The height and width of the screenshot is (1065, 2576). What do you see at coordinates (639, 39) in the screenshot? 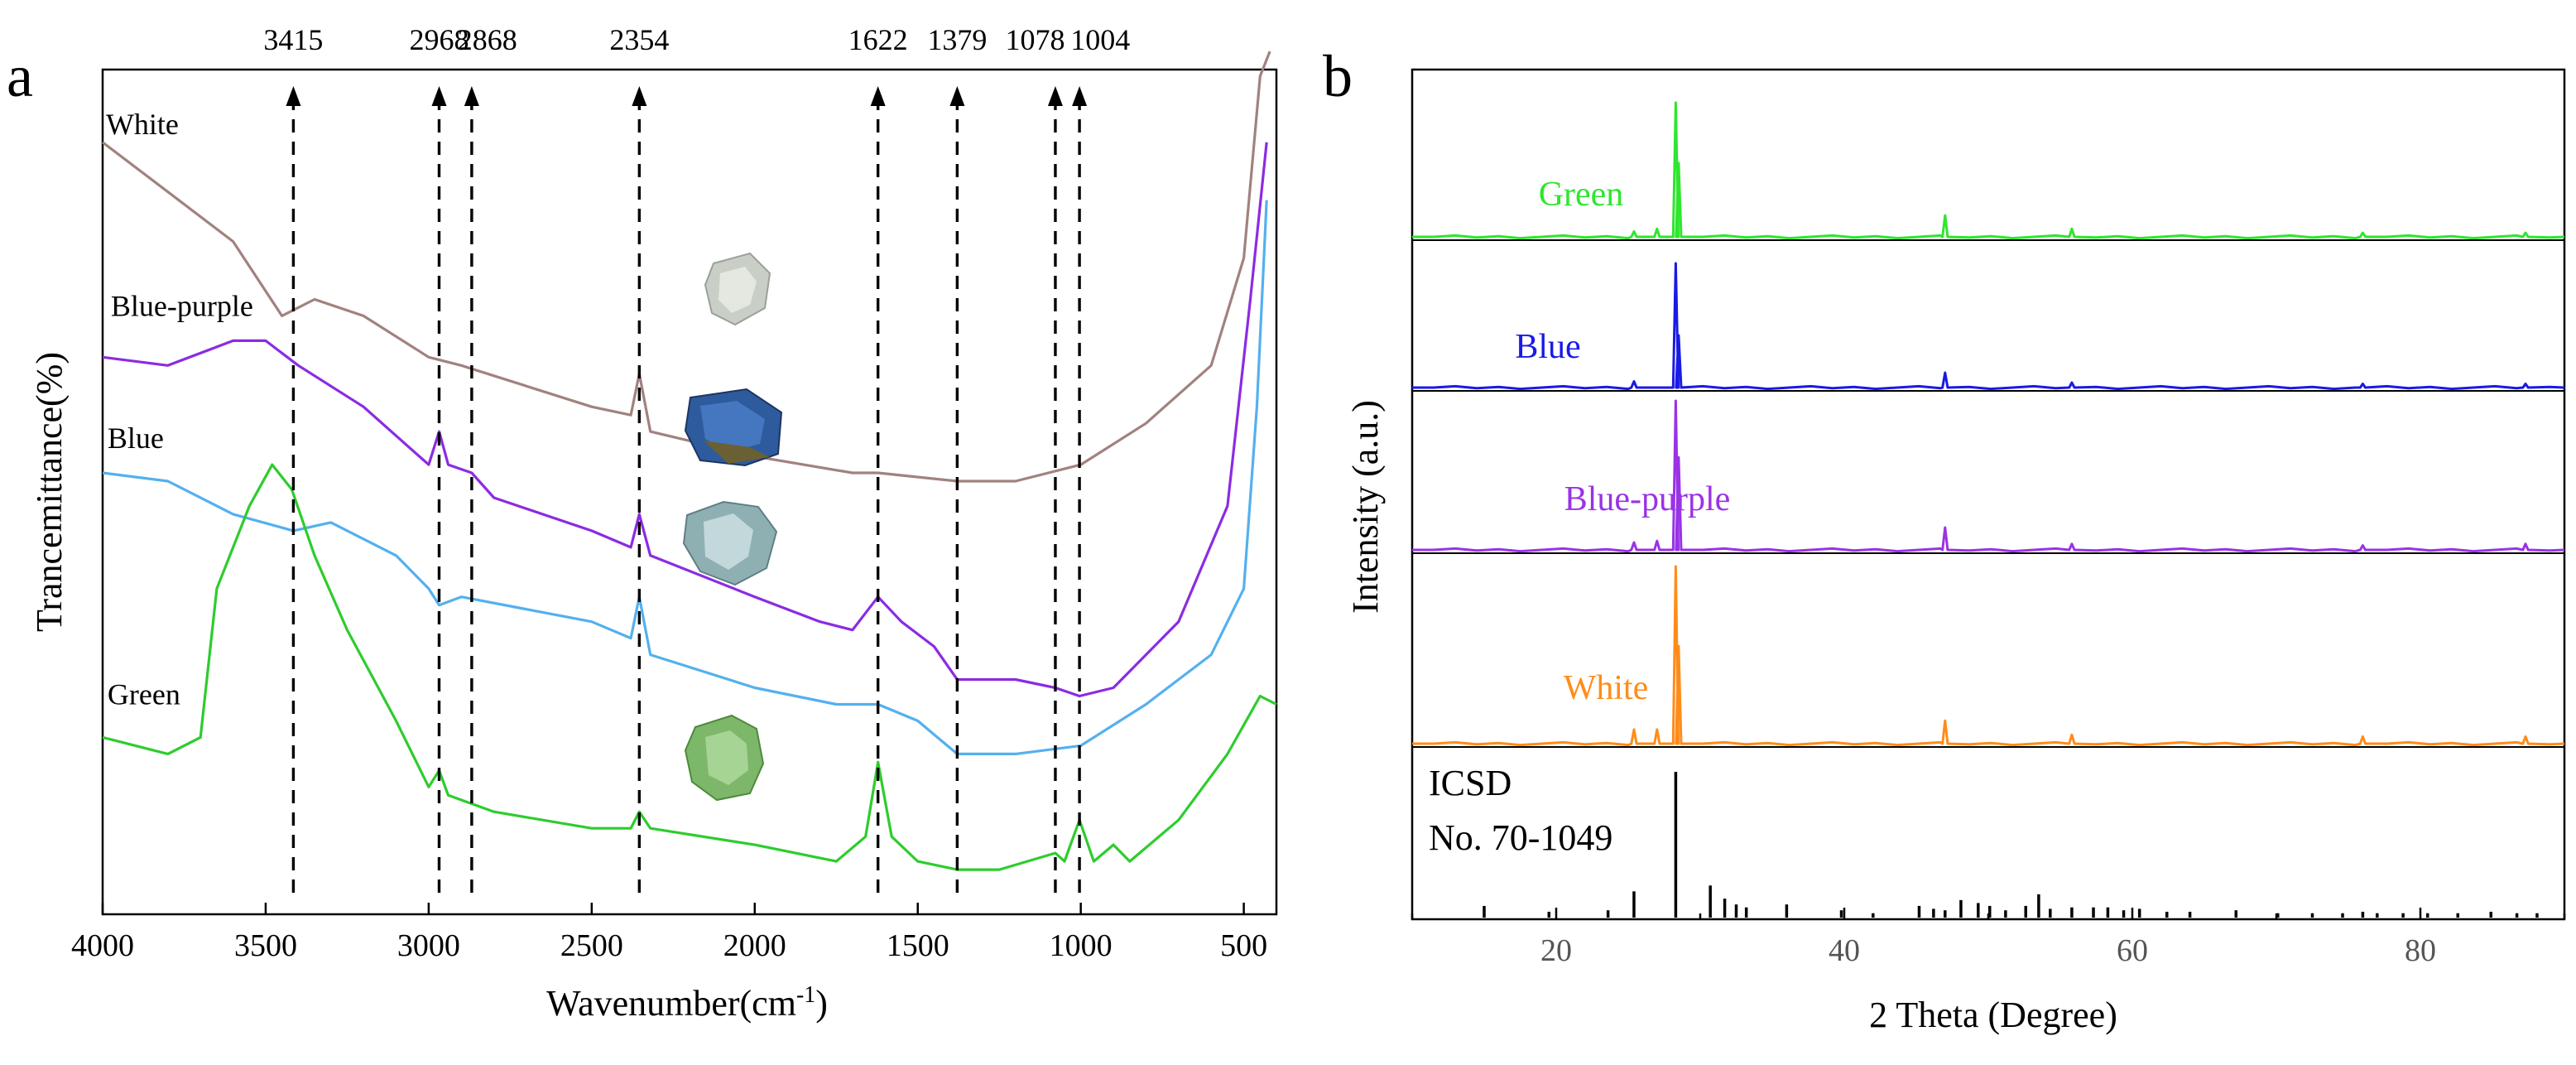
I see `marker-label-2354: 2354` at bounding box center [639, 39].